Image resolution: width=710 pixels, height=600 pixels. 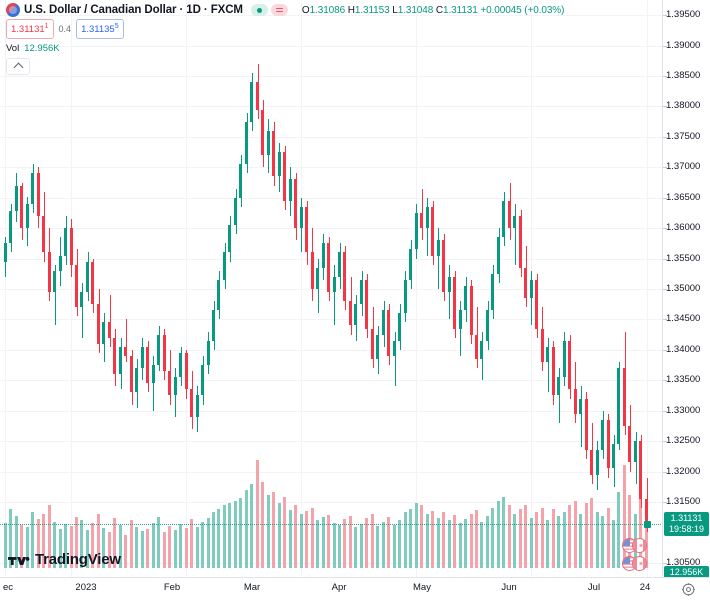 What do you see at coordinates (18, 66) in the screenshot?
I see `collapse-pane-button` at bounding box center [18, 66].